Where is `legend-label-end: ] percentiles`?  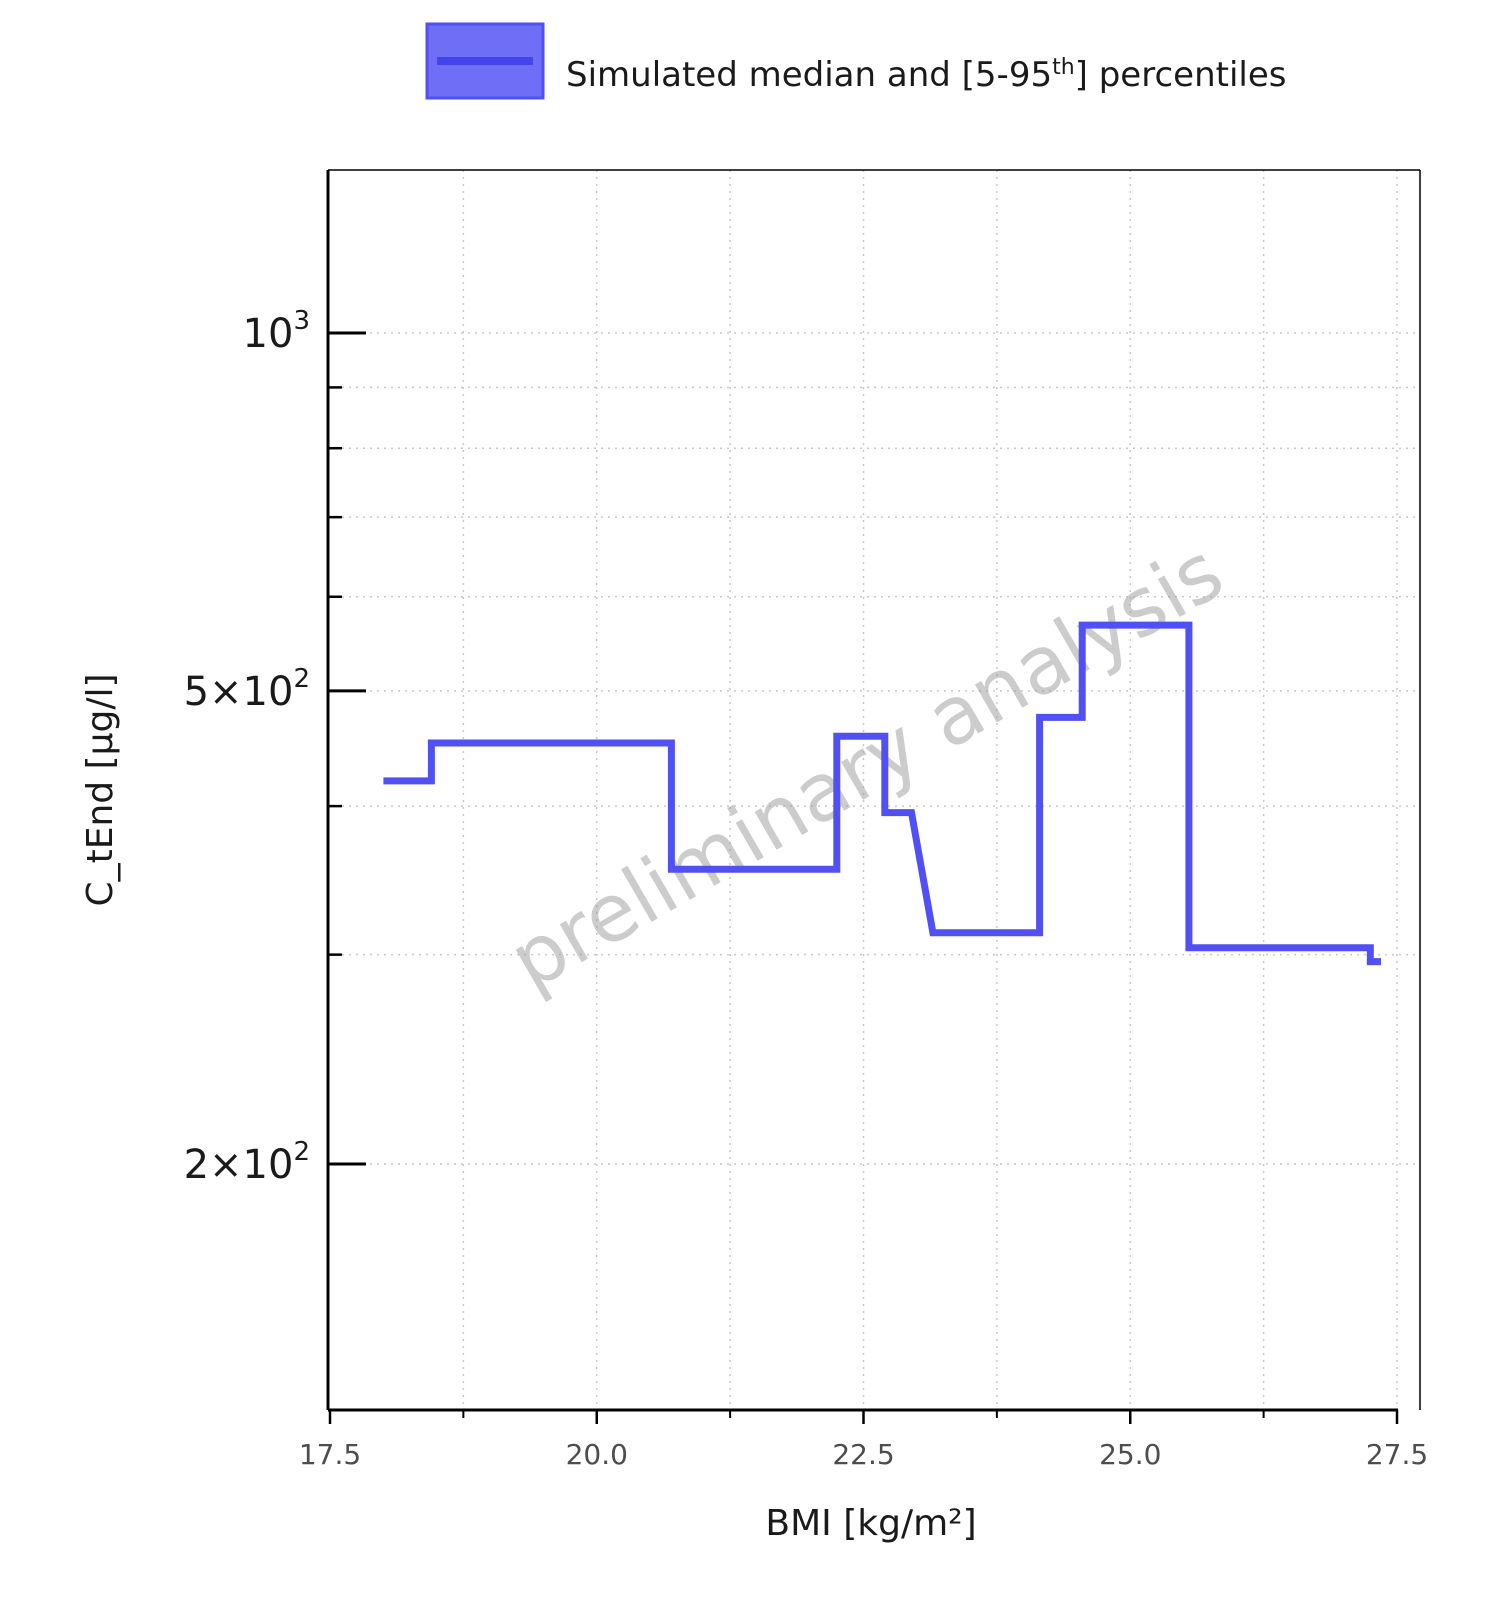 legend-label-end: ] percentiles is located at coordinates (1181, 75).